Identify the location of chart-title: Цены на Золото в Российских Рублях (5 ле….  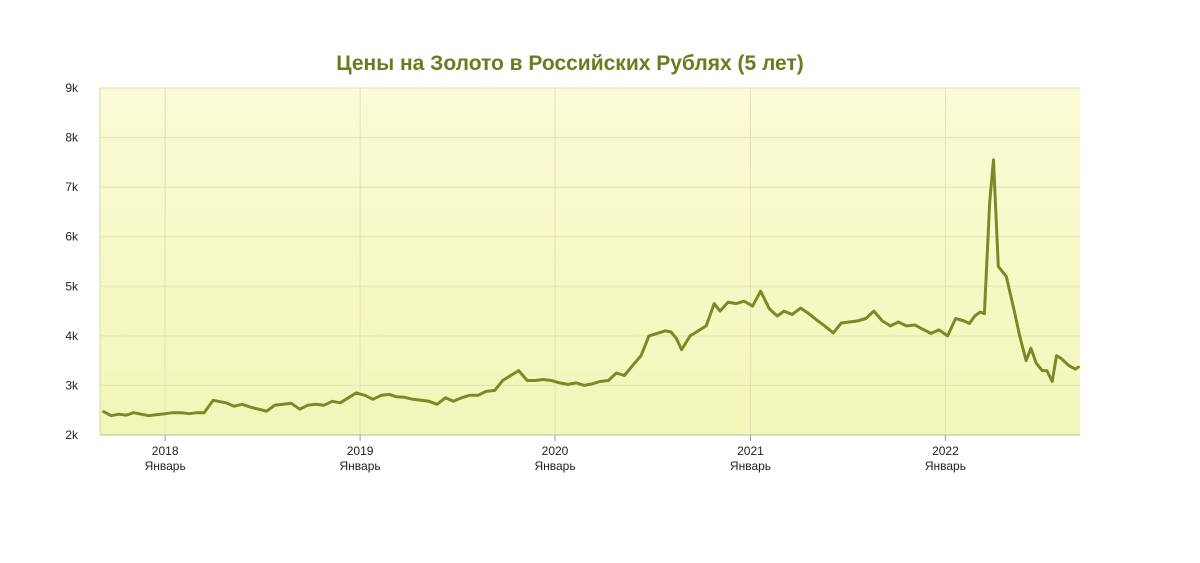
(570, 63).